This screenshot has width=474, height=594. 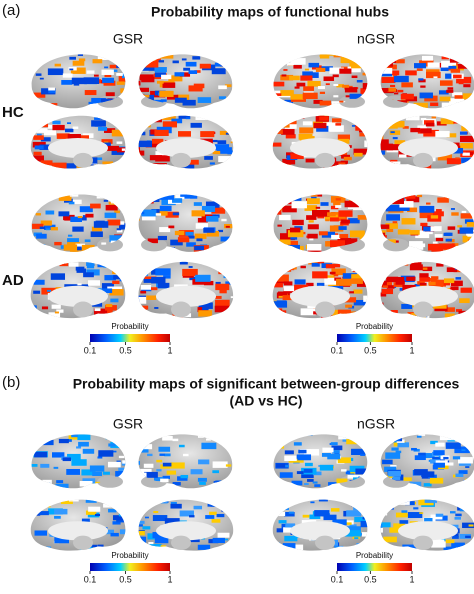 I want to click on brain-surface, so click(x=320, y=461).